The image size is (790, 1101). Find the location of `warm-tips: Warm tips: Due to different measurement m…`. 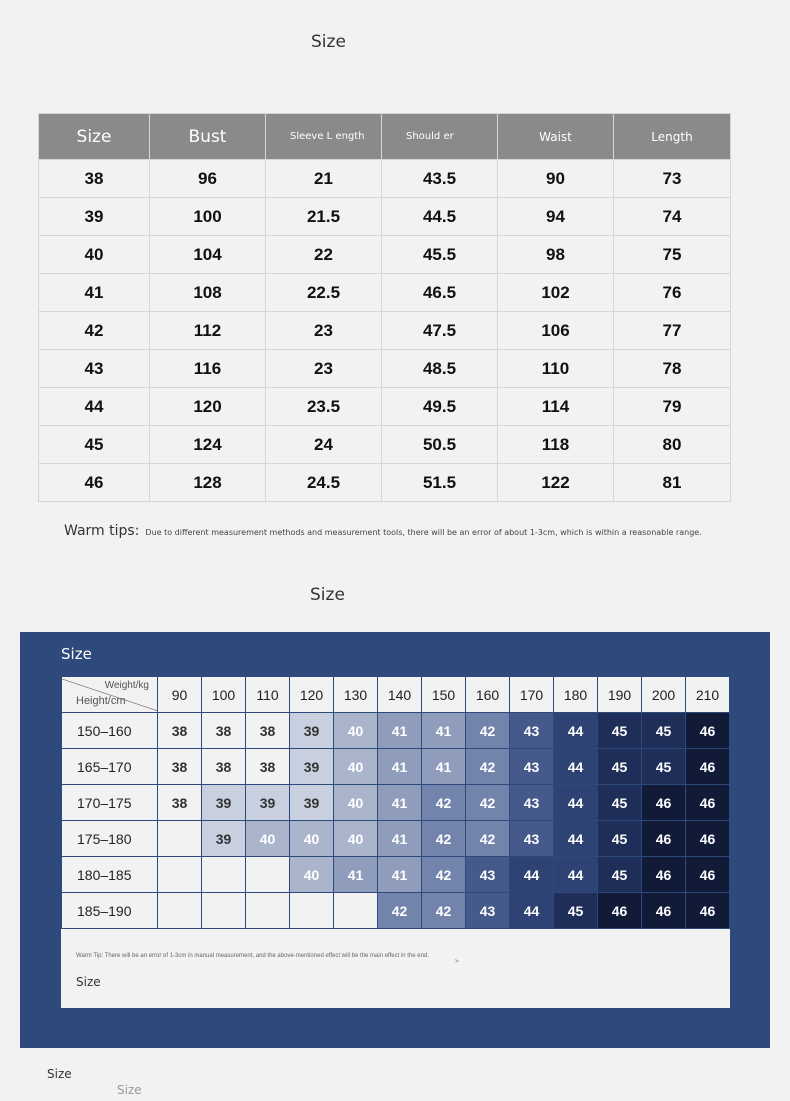

warm-tips: Warm tips: Due to different measurement m… is located at coordinates (383, 531).